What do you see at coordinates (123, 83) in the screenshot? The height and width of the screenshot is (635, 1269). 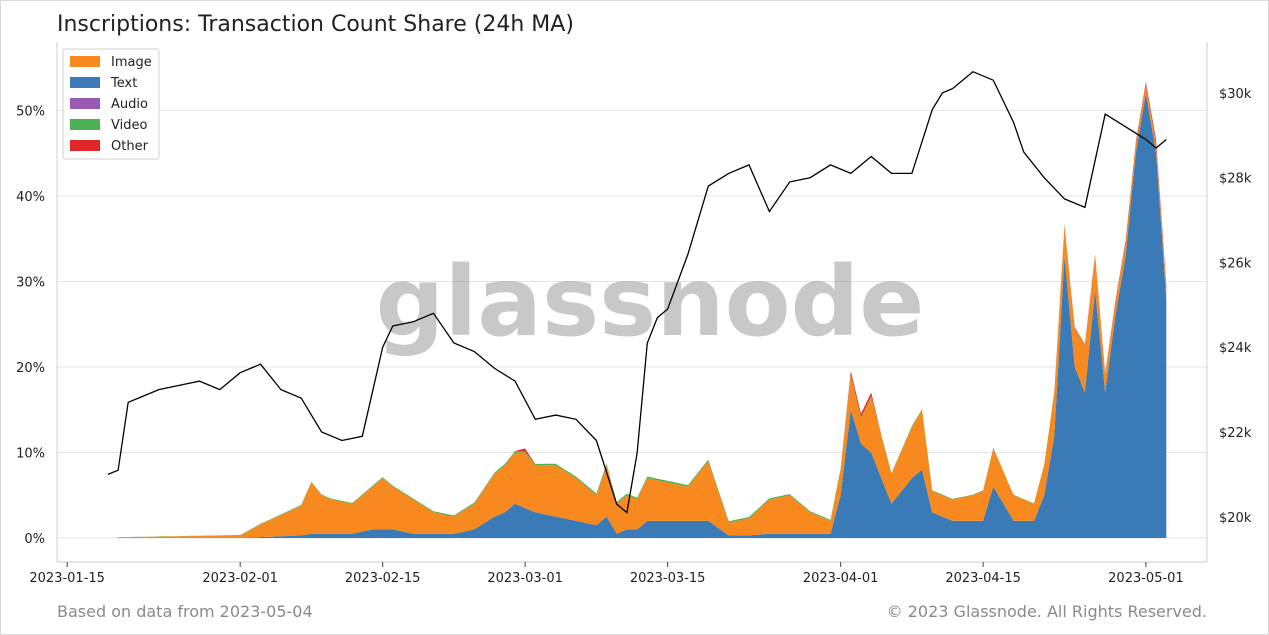 I see `legend-label-text: Text` at bounding box center [123, 83].